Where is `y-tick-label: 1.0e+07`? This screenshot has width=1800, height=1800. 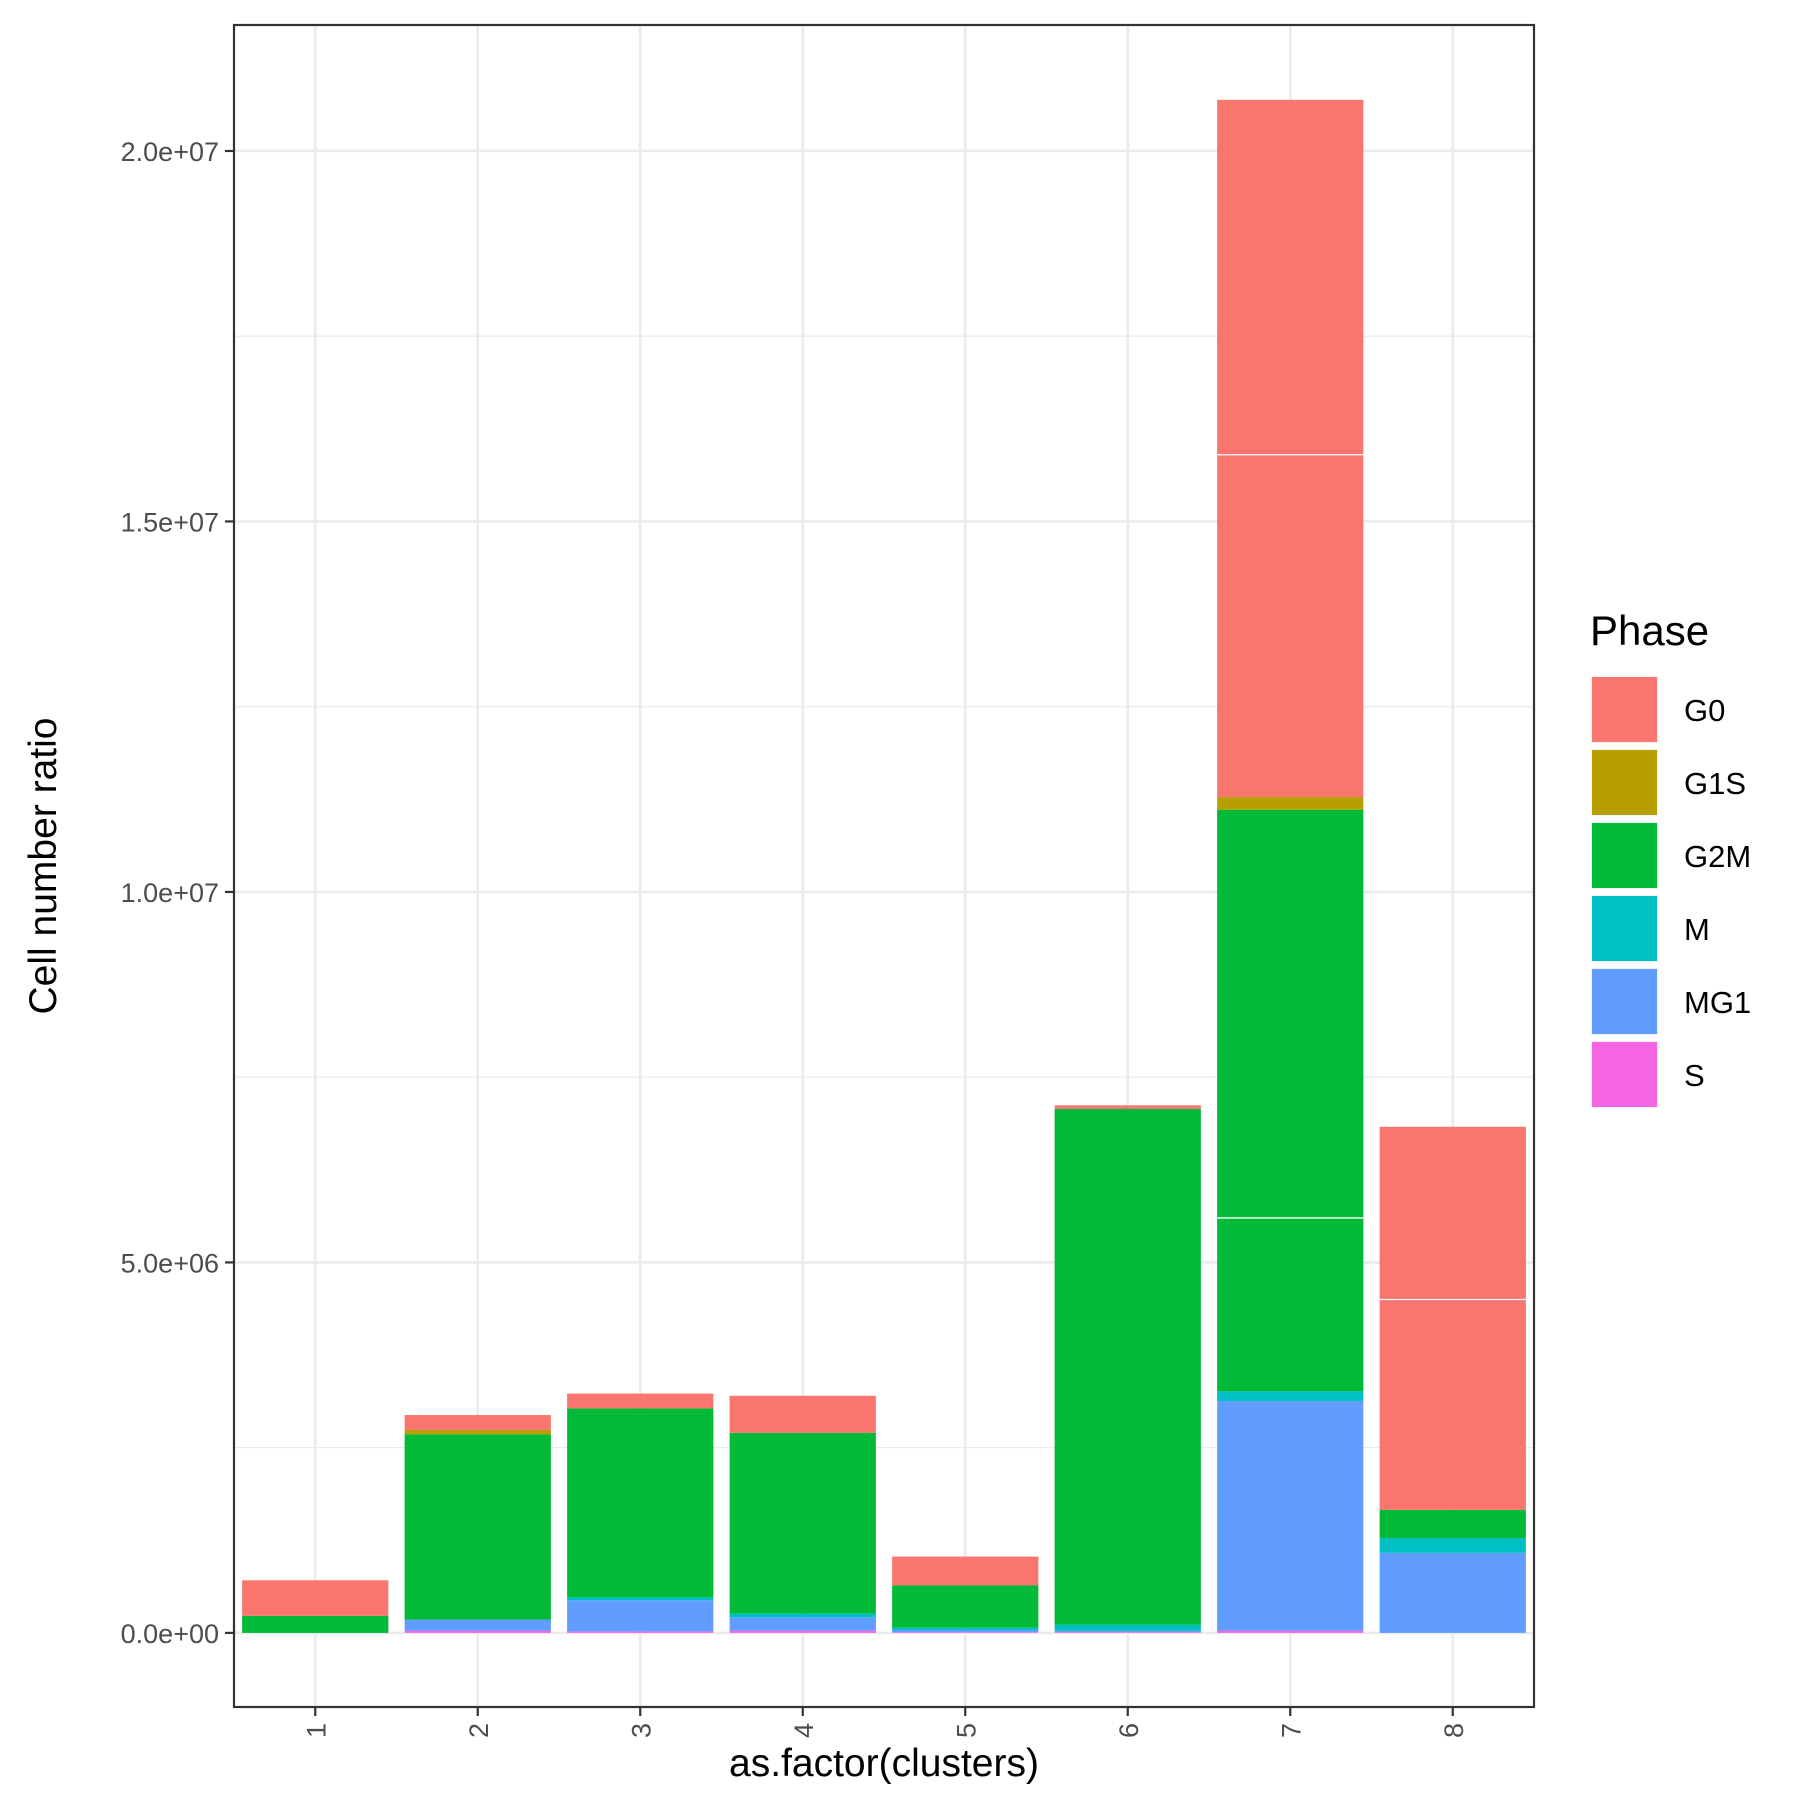 y-tick-label: 1.0e+07 is located at coordinates (170, 893).